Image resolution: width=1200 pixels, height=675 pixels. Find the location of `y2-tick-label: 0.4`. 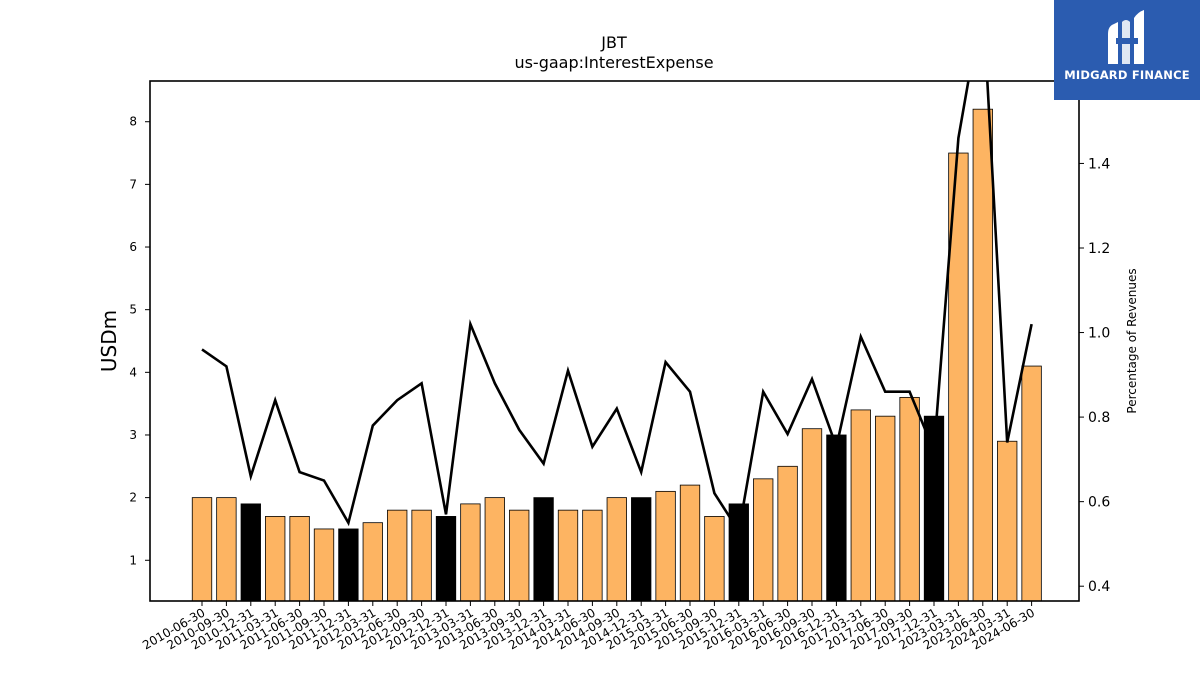

y2-tick-label: 0.4 is located at coordinates (1099, 587).